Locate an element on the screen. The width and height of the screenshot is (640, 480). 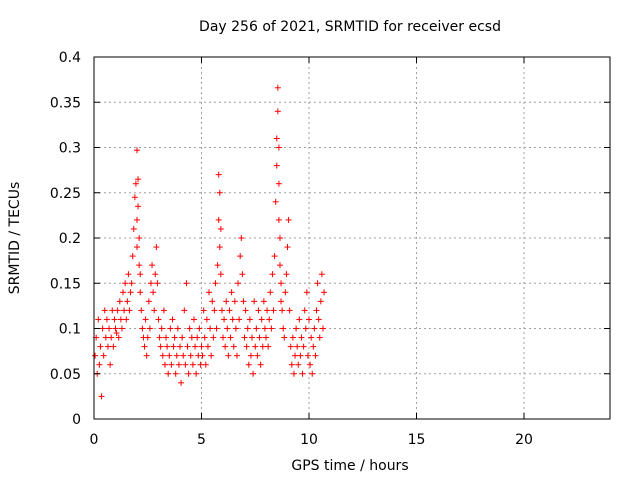
y-tick-label: 0.05 is located at coordinates (65, 375).